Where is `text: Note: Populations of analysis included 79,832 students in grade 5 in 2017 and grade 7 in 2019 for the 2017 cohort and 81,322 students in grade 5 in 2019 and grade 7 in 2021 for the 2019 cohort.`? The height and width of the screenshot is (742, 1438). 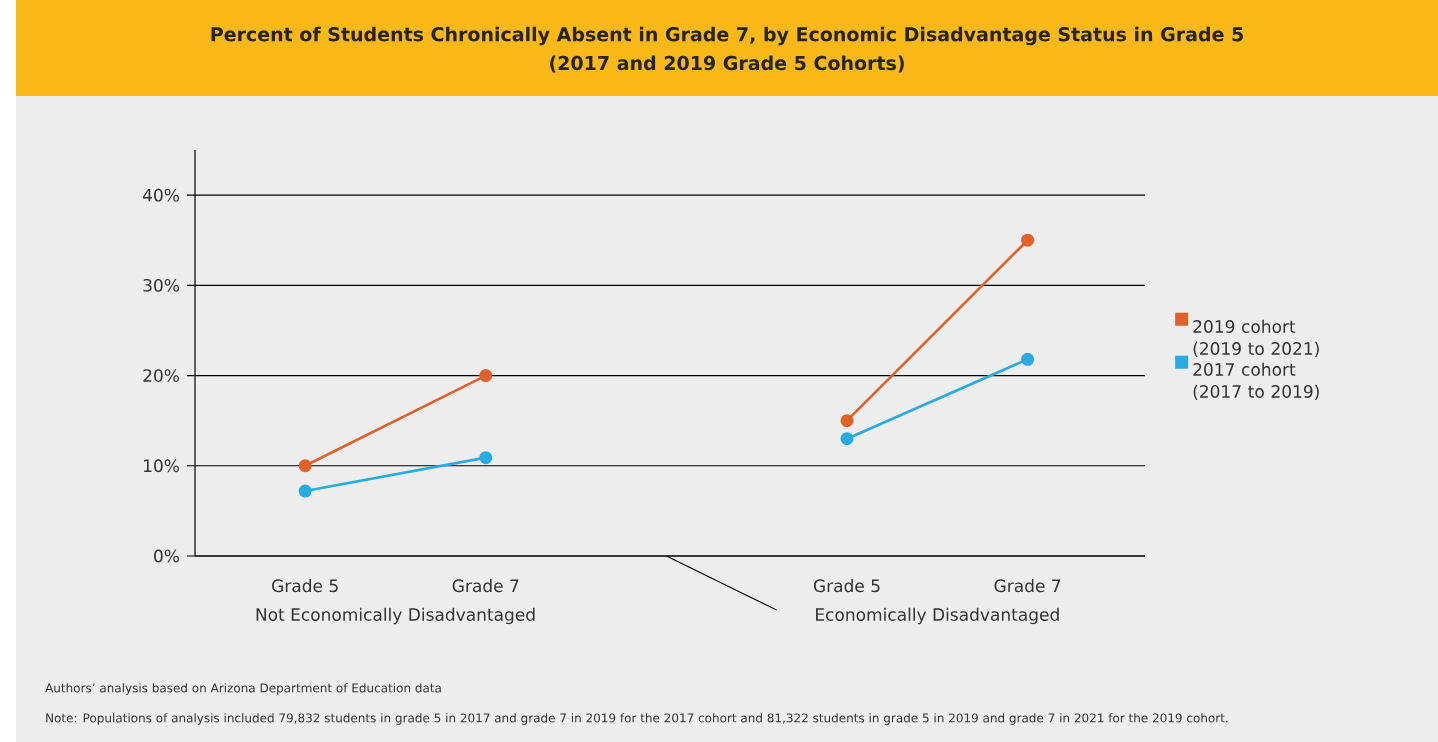
text: Note: Populations of analysis included 79,832 students in grade 5 in 2017 and grade 7 in 2019 for the 2017 cohort and 81,322 students in grade 5 in 2019 and grade 7 in 2021 for the 2019 cohort. is located at coordinates (637, 719).